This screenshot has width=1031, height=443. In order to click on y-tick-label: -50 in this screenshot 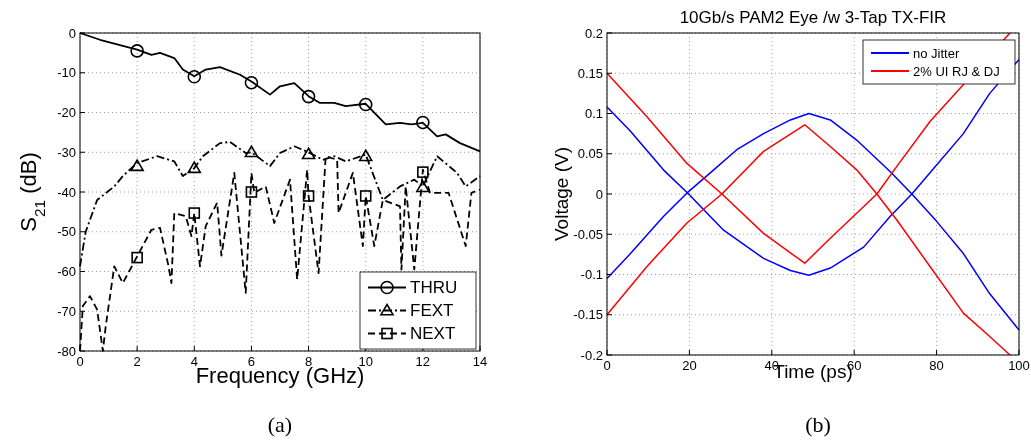, I will do `click(66, 232)`.